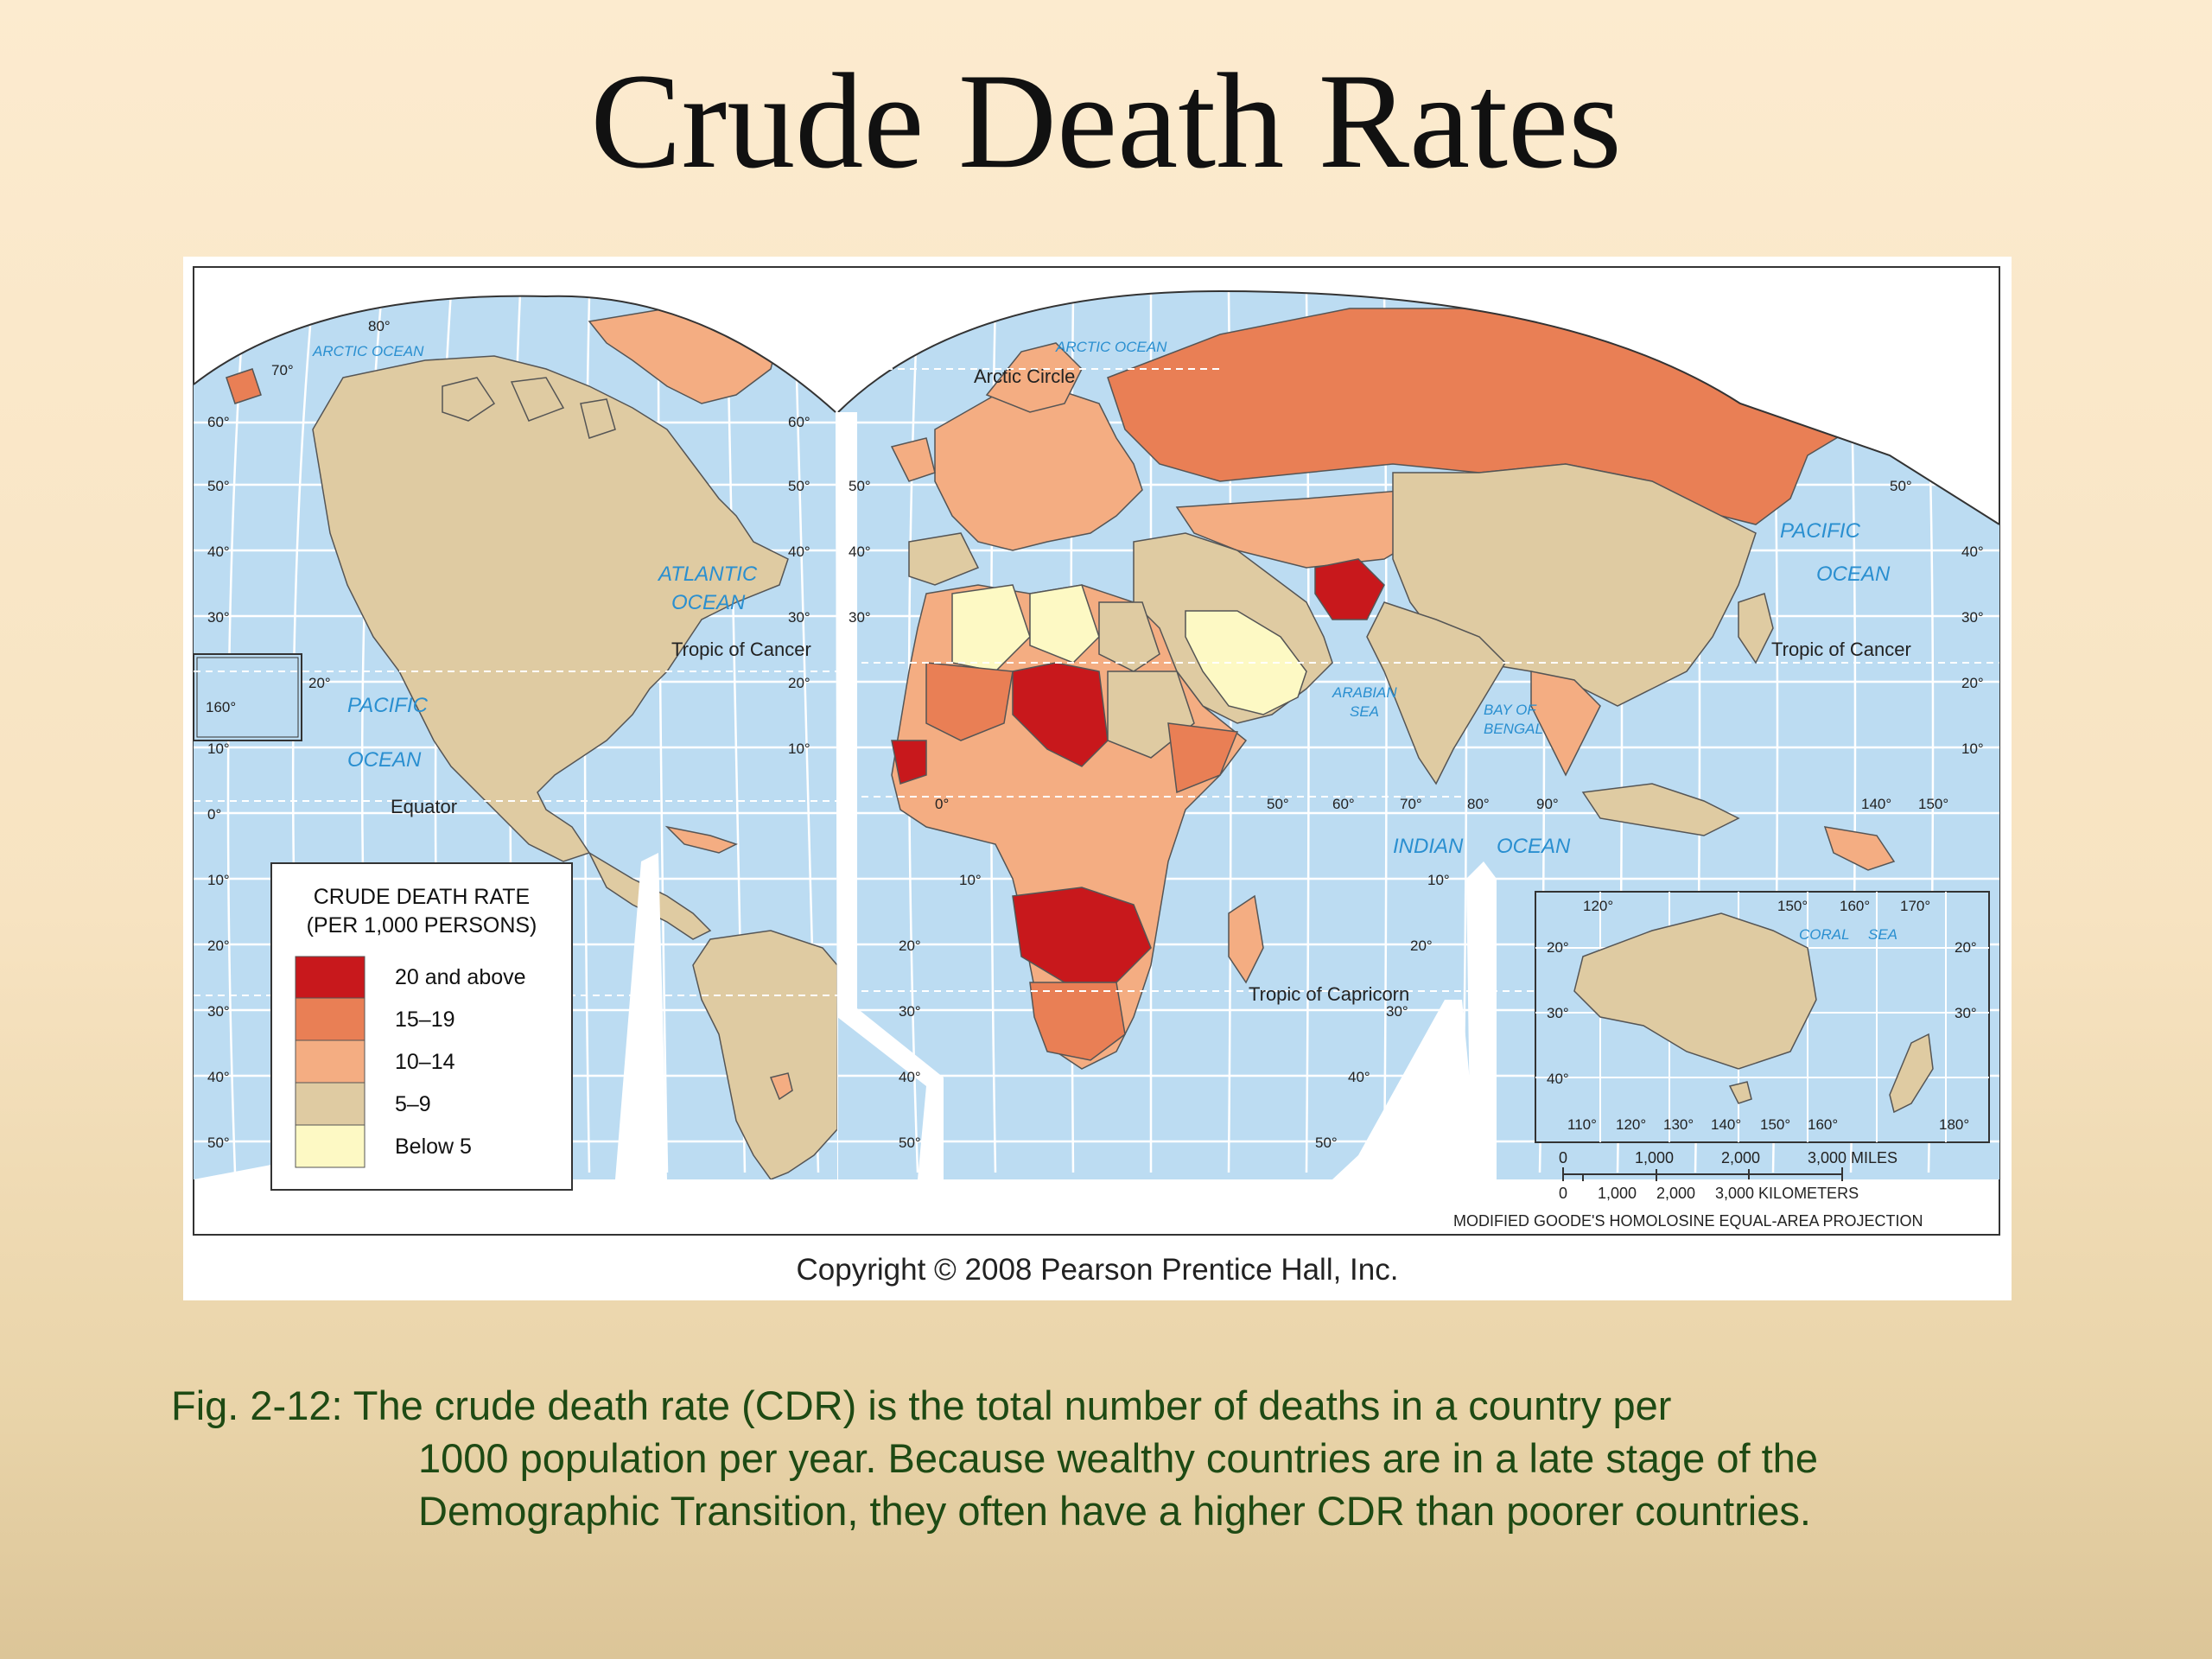  I want to click on legend-label-below-5: Below 5, so click(433, 1147).